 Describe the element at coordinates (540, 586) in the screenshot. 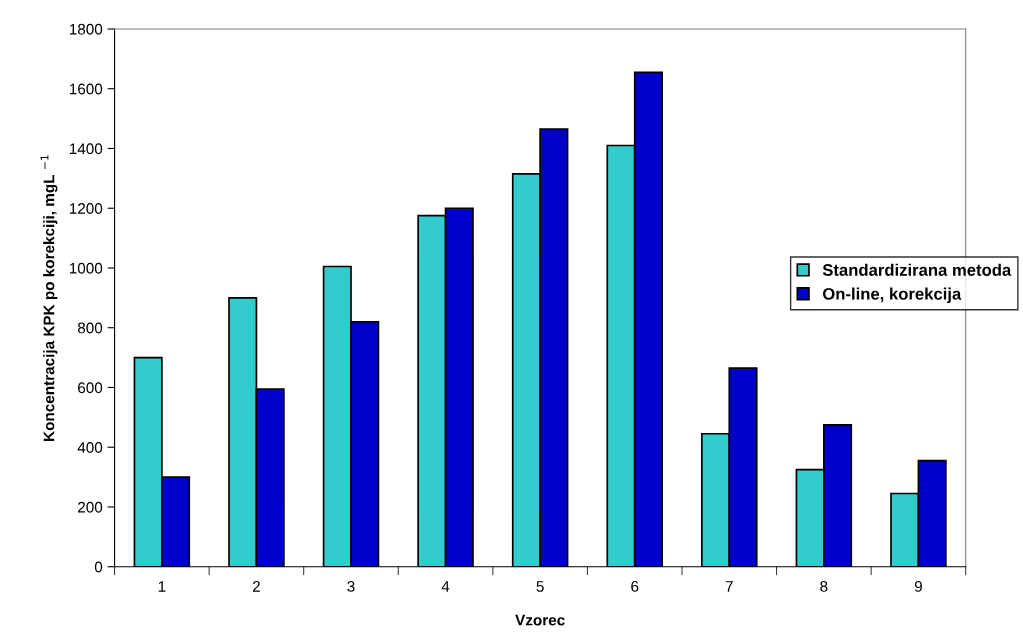

I see `x-tick-label: 5` at that location.